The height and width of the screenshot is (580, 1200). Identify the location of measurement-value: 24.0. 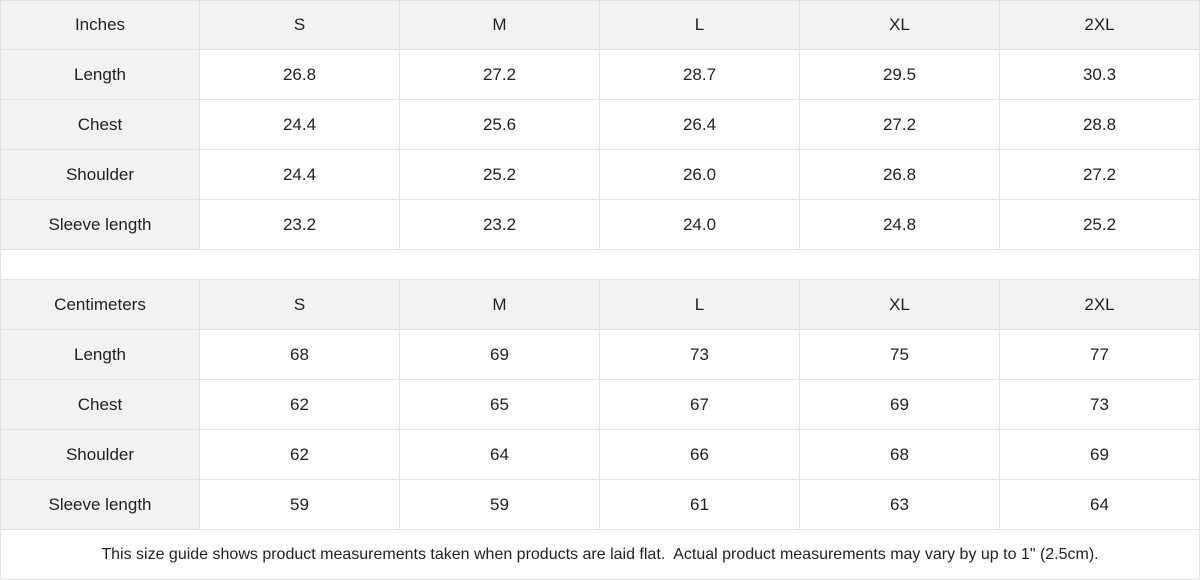
(700, 225).